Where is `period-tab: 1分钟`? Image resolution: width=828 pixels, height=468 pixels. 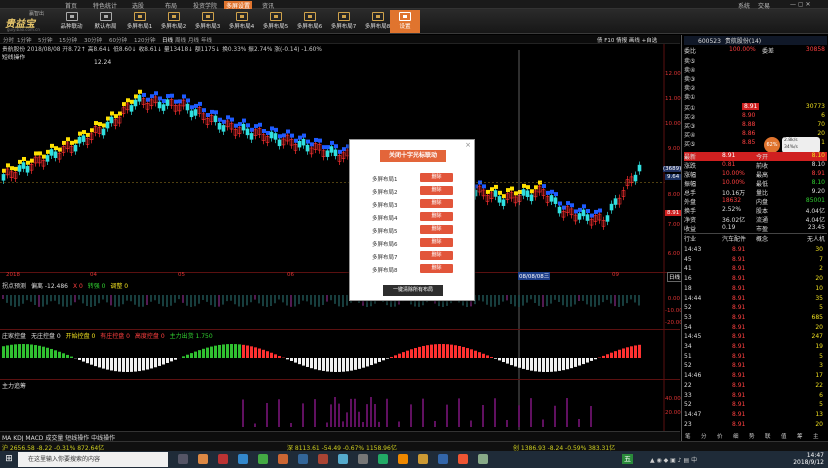
period-tab: 1分钟 is located at coordinates (24, 41).